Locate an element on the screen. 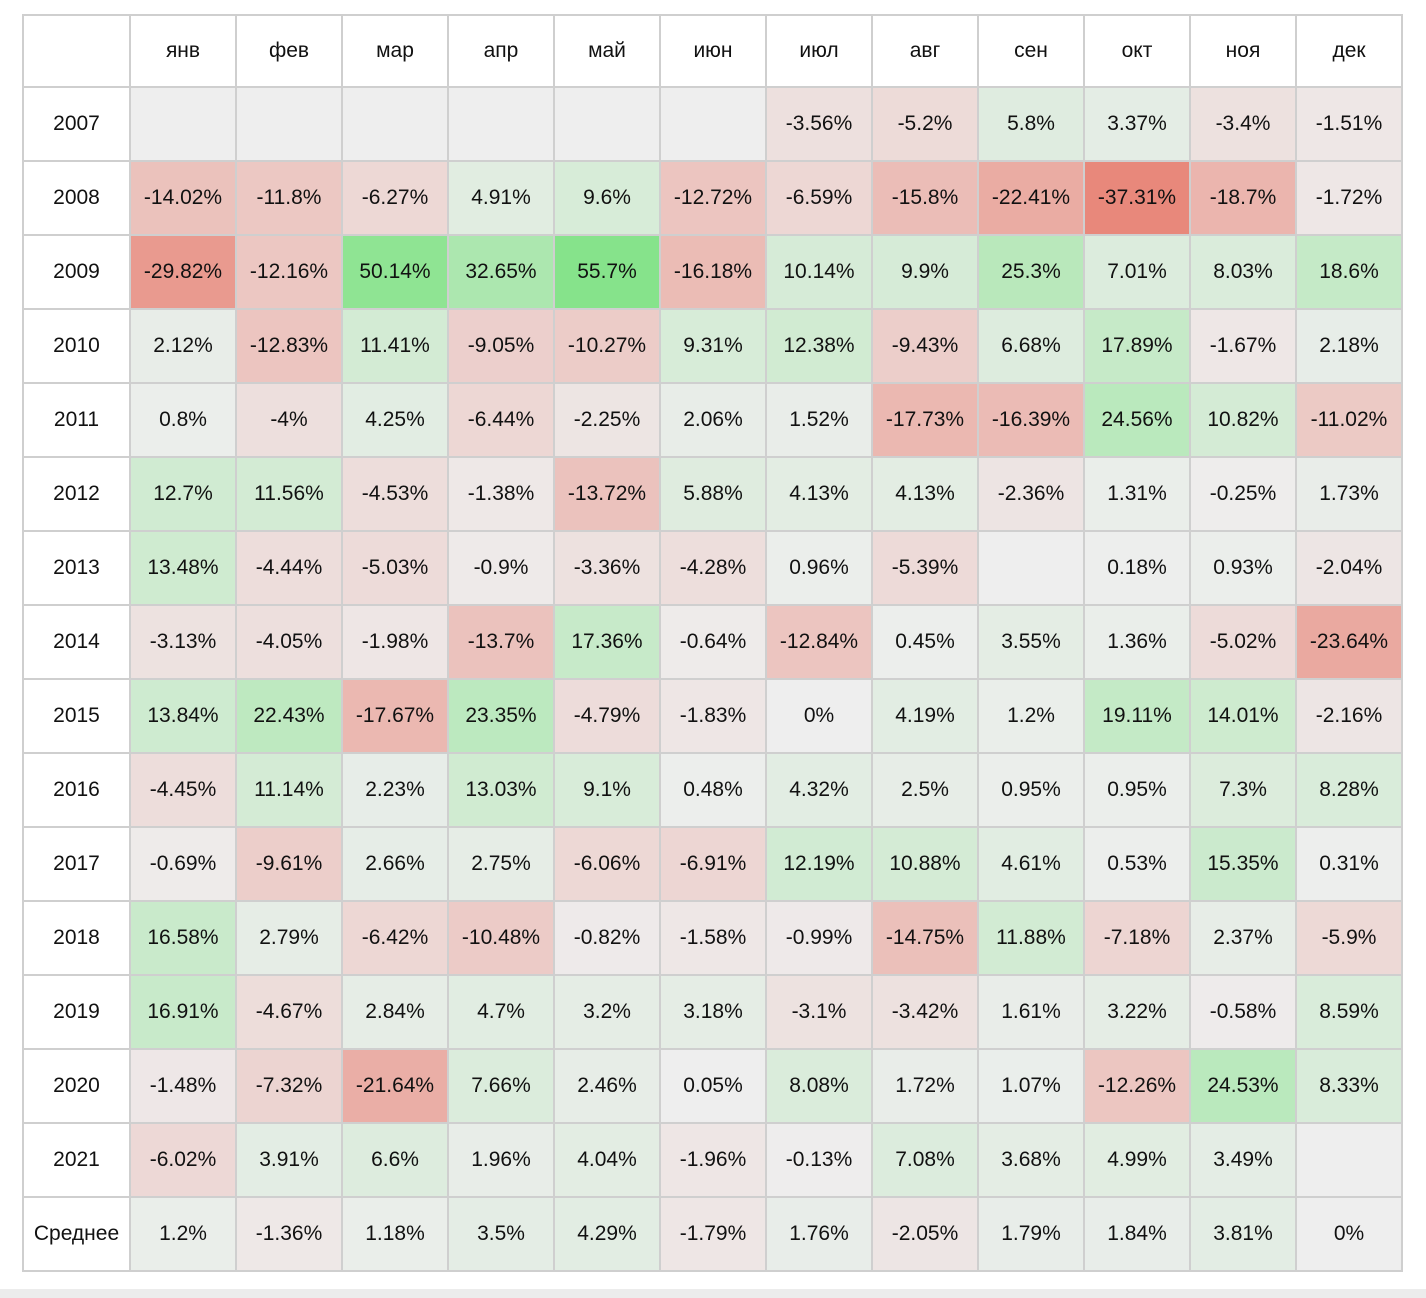 The width and height of the screenshot is (1426, 1298). heatmap-cell: 3.5% is located at coordinates (501, 1234).